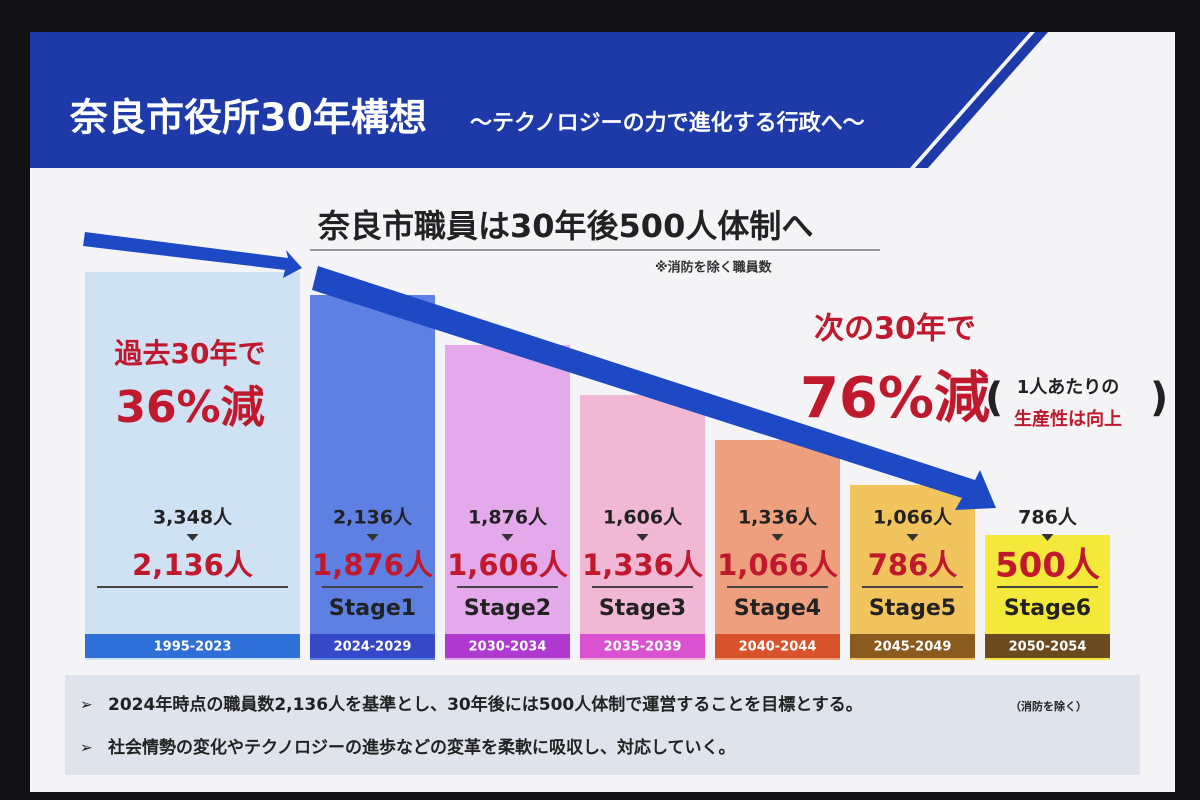 The image size is (1200, 800). I want to click on period: 2045-2049, so click(913, 647).